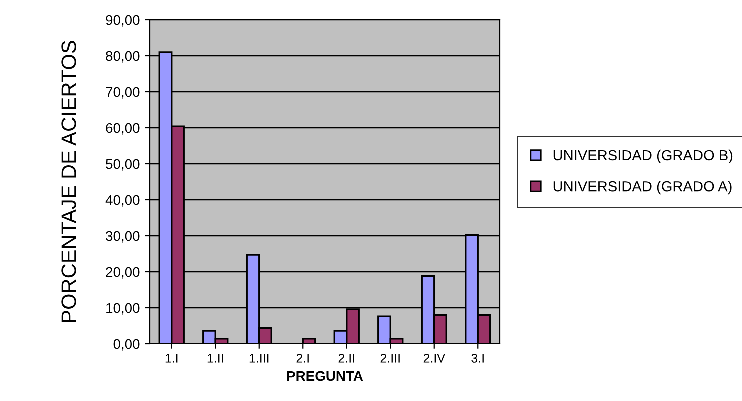  I want to click on x-tick-label: 2.IV, so click(435, 358).